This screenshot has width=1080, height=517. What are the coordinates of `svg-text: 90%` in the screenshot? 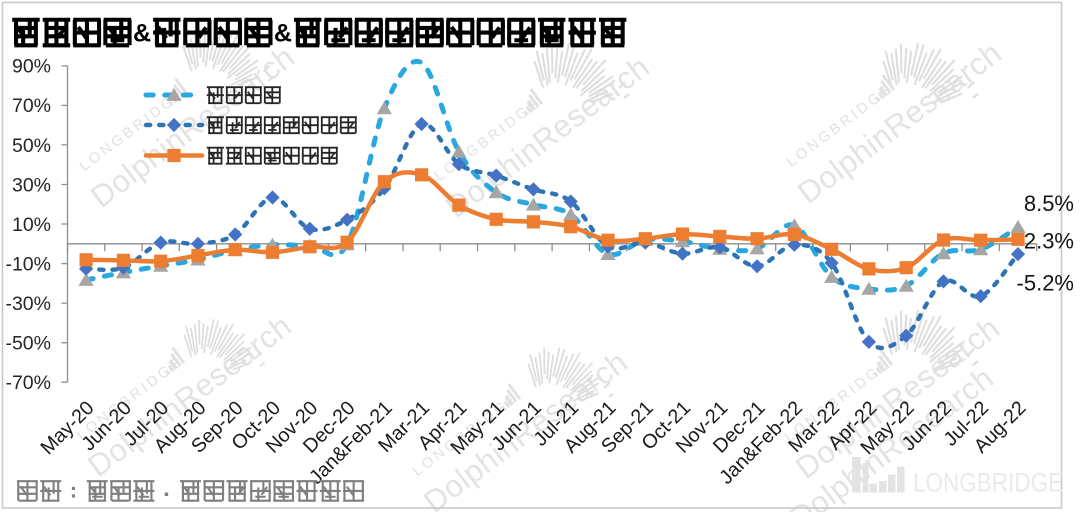 It's located at (31, 67).